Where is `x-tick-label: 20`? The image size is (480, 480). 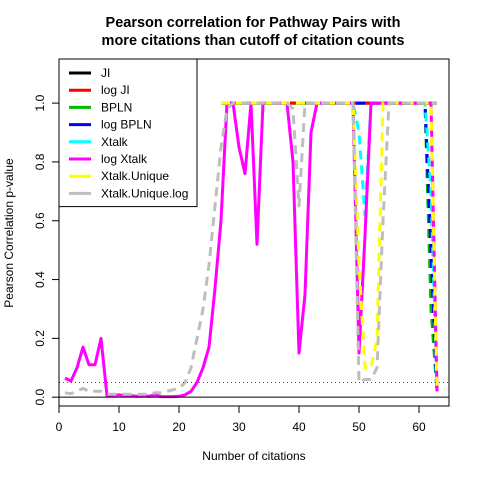 x-tick-label: 20 is located at coordinates (179, 427).